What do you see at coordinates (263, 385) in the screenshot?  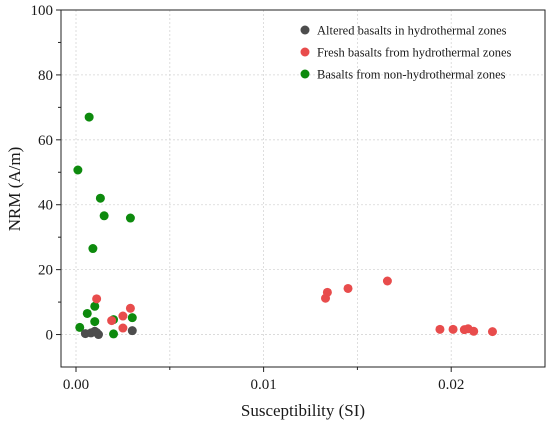 I see `x-tick-label: 0.01` at bounding box center [263, 385].